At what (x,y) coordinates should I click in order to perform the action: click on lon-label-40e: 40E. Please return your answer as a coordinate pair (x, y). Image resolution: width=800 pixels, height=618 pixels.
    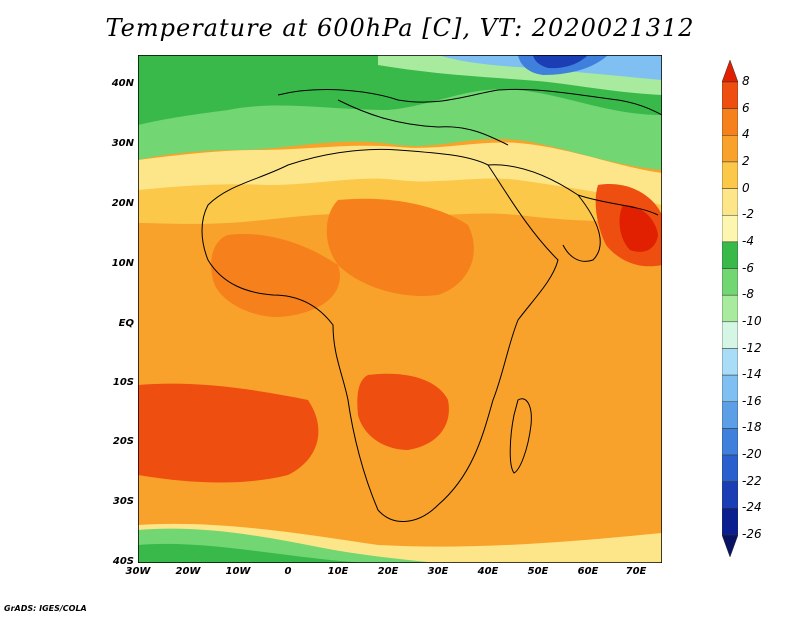
    Looking at the image, I should click on (488, 571).